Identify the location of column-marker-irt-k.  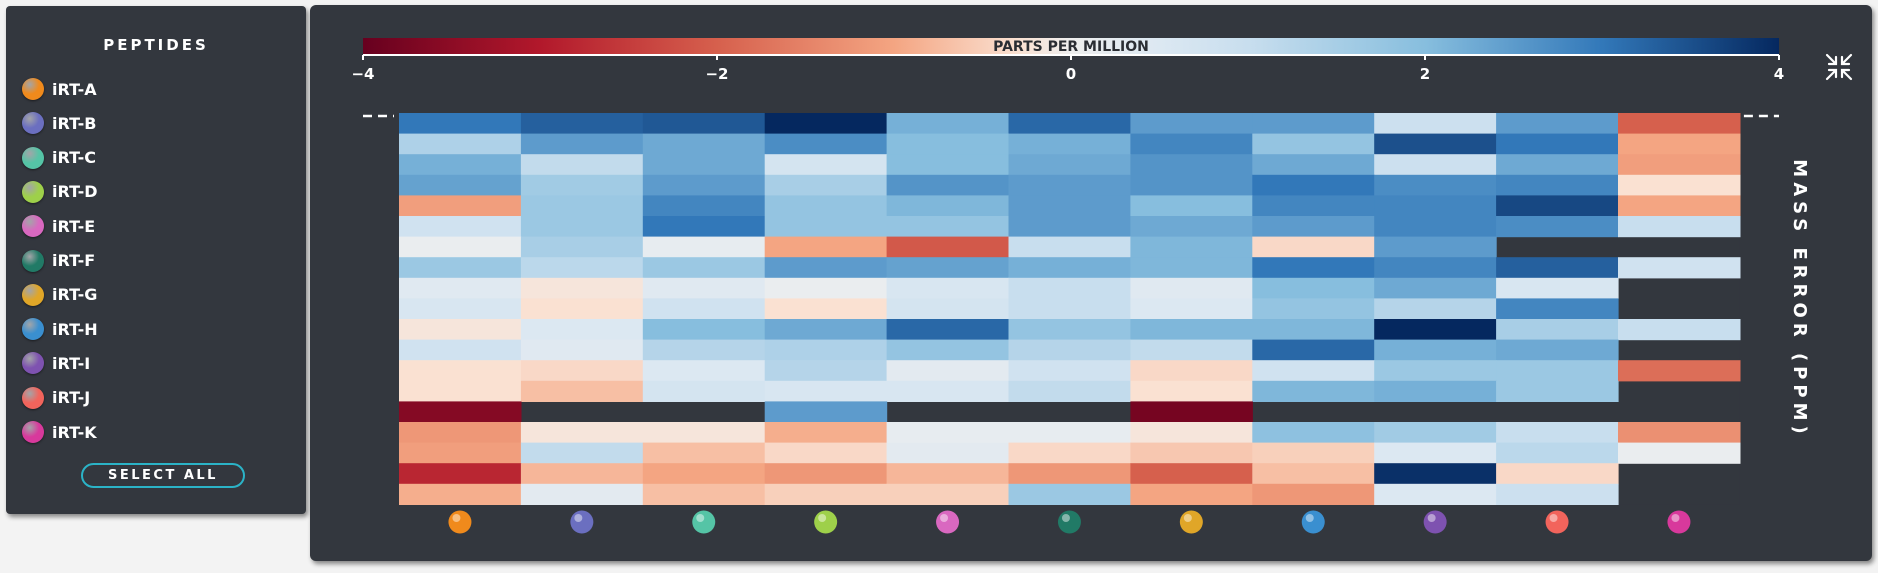
(1679, 522).